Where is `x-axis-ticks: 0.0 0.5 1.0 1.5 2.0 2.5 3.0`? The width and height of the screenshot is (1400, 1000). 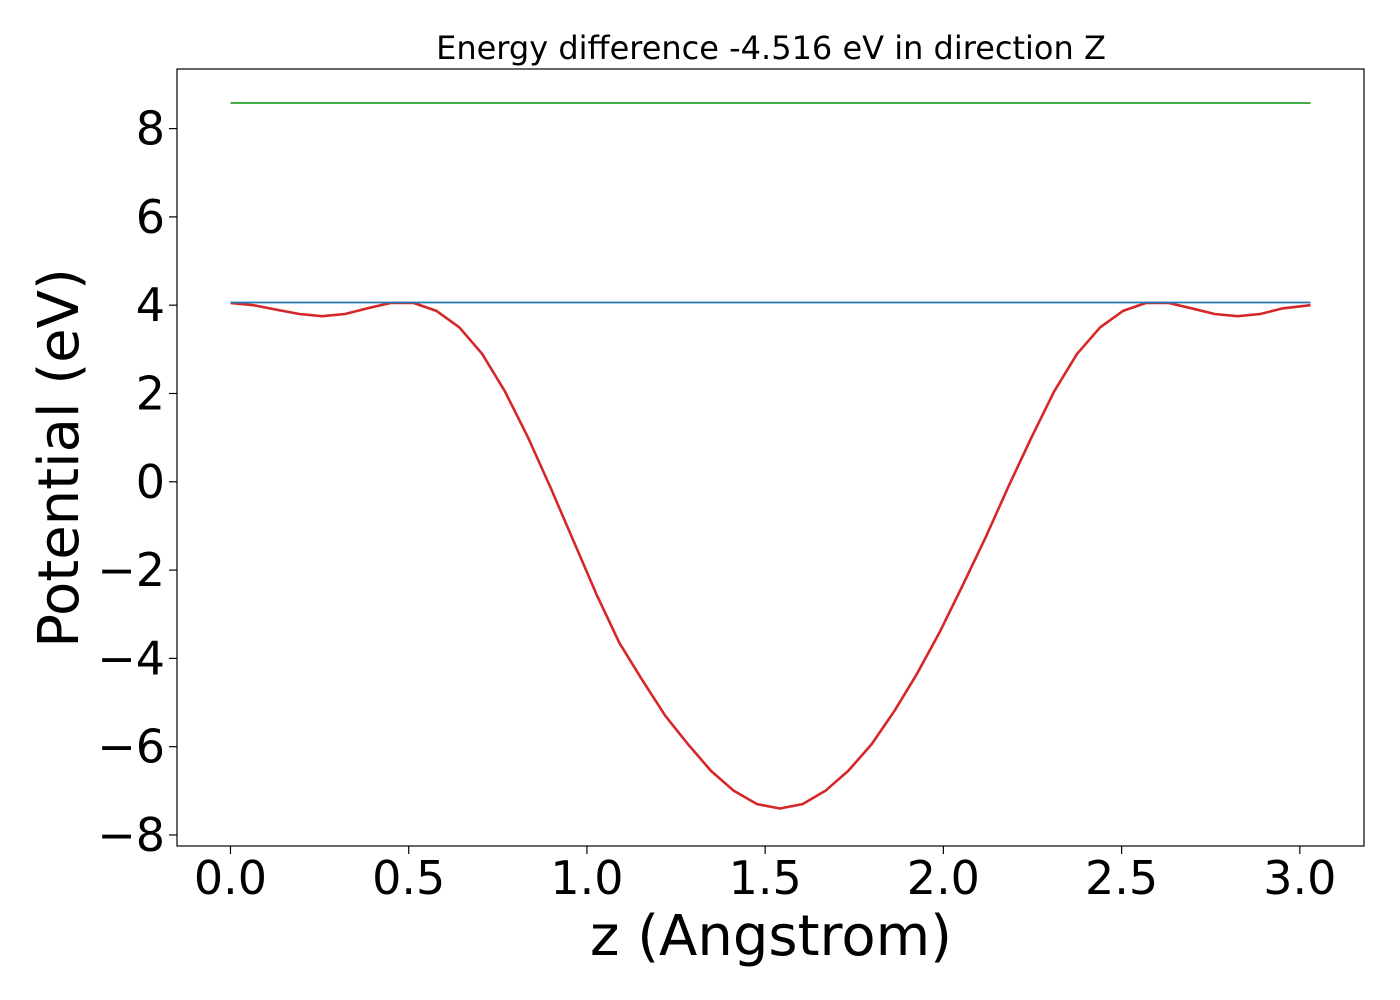 x-axis-ticks: 0.0 0.5 1.0 1.5 2.0 2.5 3.0 is located at coordinates (765, 875).